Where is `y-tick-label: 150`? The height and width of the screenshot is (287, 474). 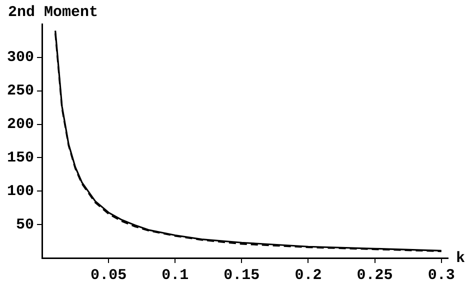
y-tick-label: 150 is located at coordinates (20, 157).